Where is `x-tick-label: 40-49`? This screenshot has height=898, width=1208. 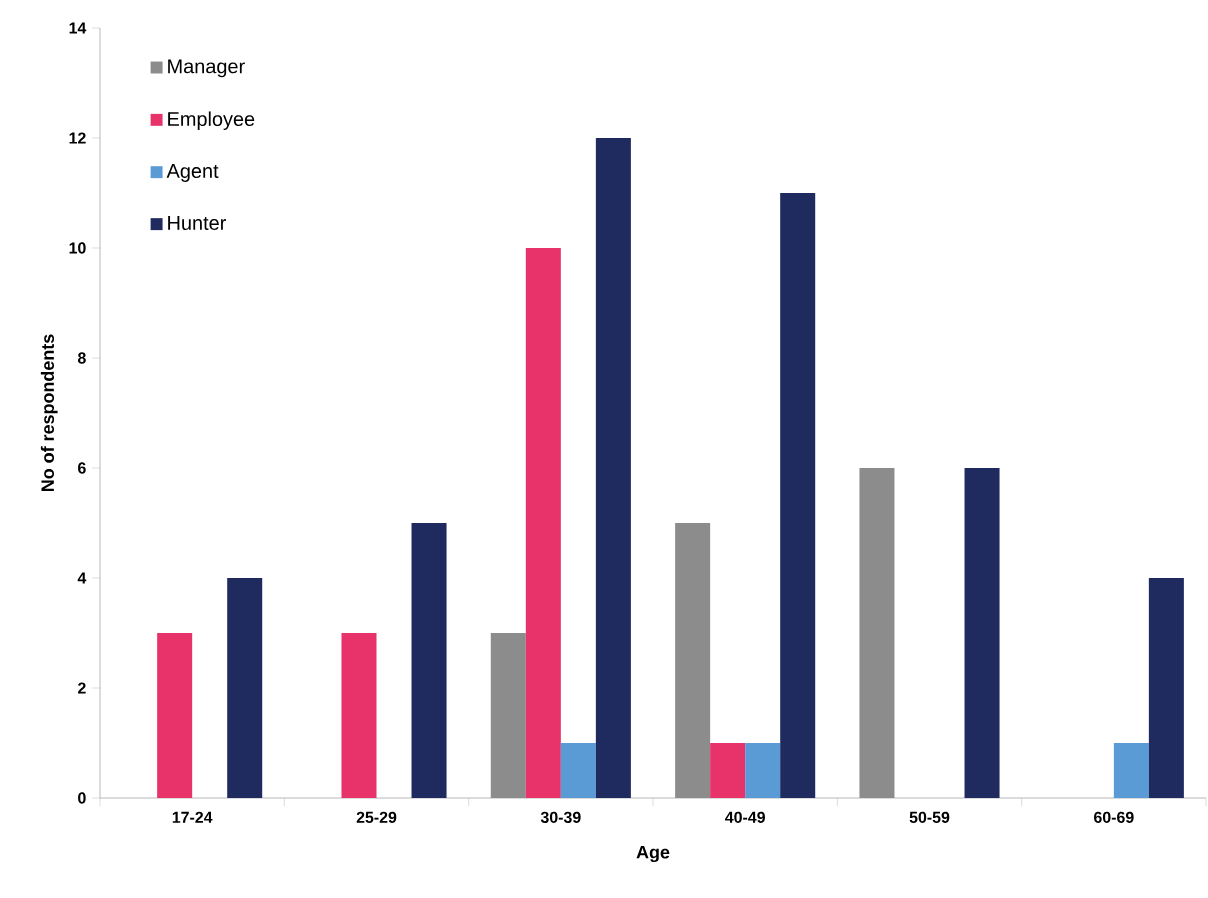
x-tick-label: 40-49 is located at coordinates (745, 817).